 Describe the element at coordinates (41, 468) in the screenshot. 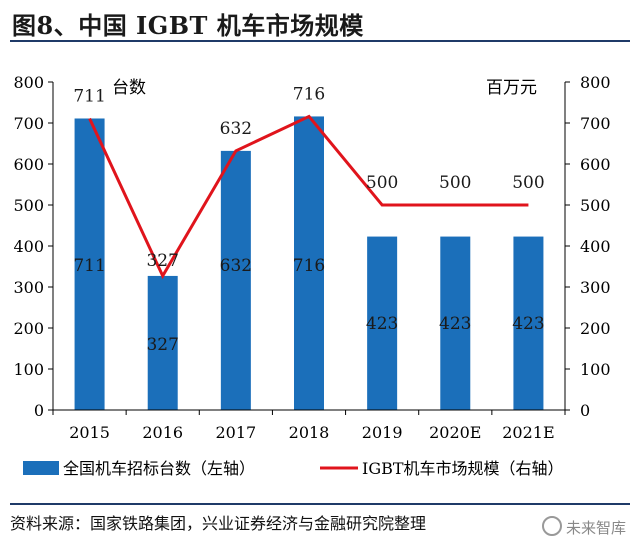

I see `legend-swatch-bar` at that location.